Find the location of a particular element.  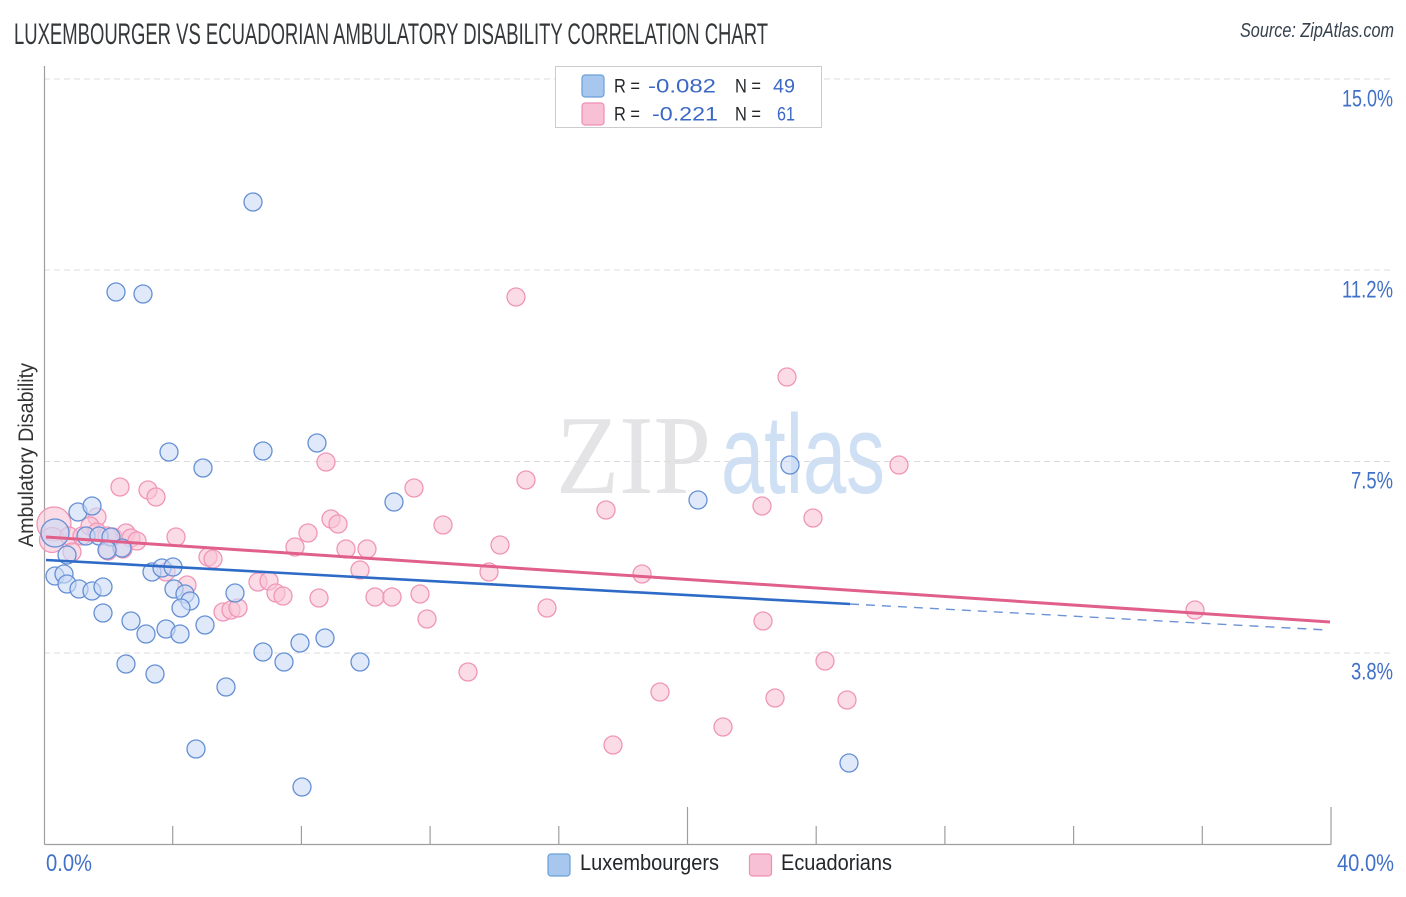

svg-text: Source: ZipAtlas.com is located at coordinates (1317, 31).